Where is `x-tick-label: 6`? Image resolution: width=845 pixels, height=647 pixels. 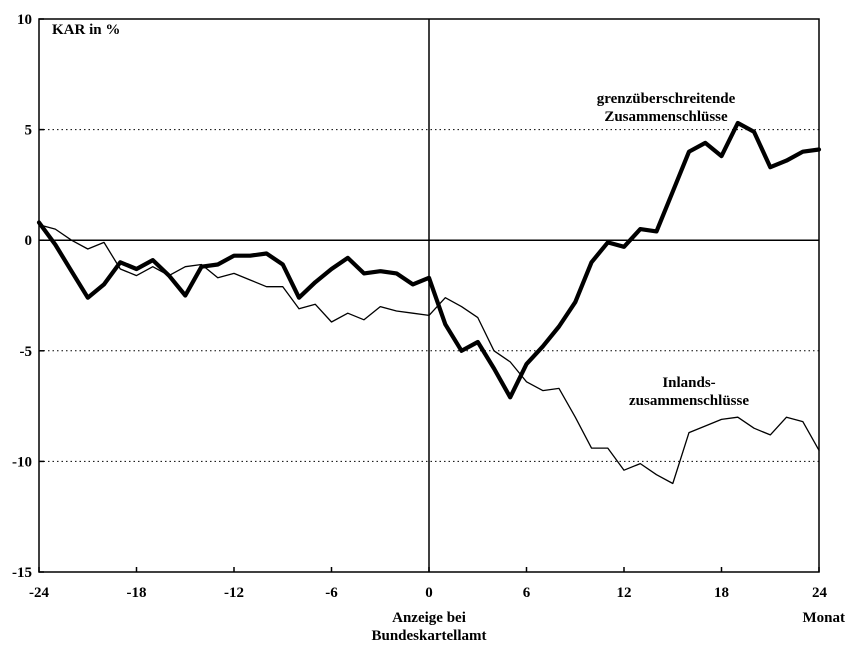 x-tick-label: 6 is located at coordinates (527, 593).